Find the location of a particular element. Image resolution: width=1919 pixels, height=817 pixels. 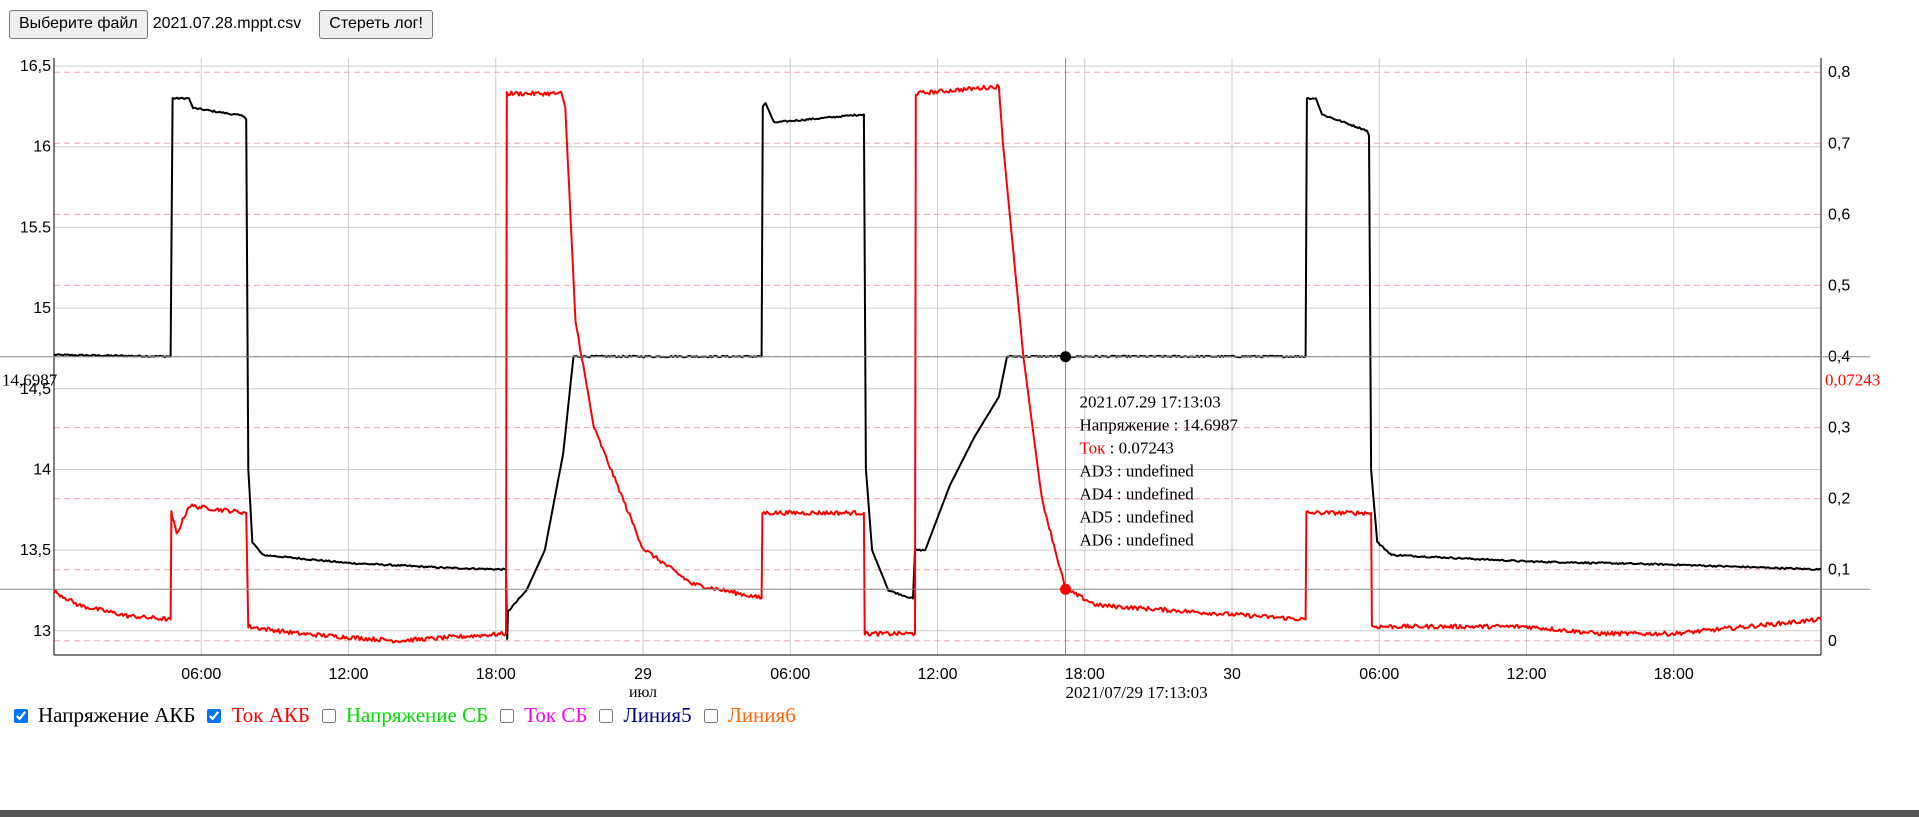

y-right-tick-label: 0,7 is located at coordinates (1839, 143).